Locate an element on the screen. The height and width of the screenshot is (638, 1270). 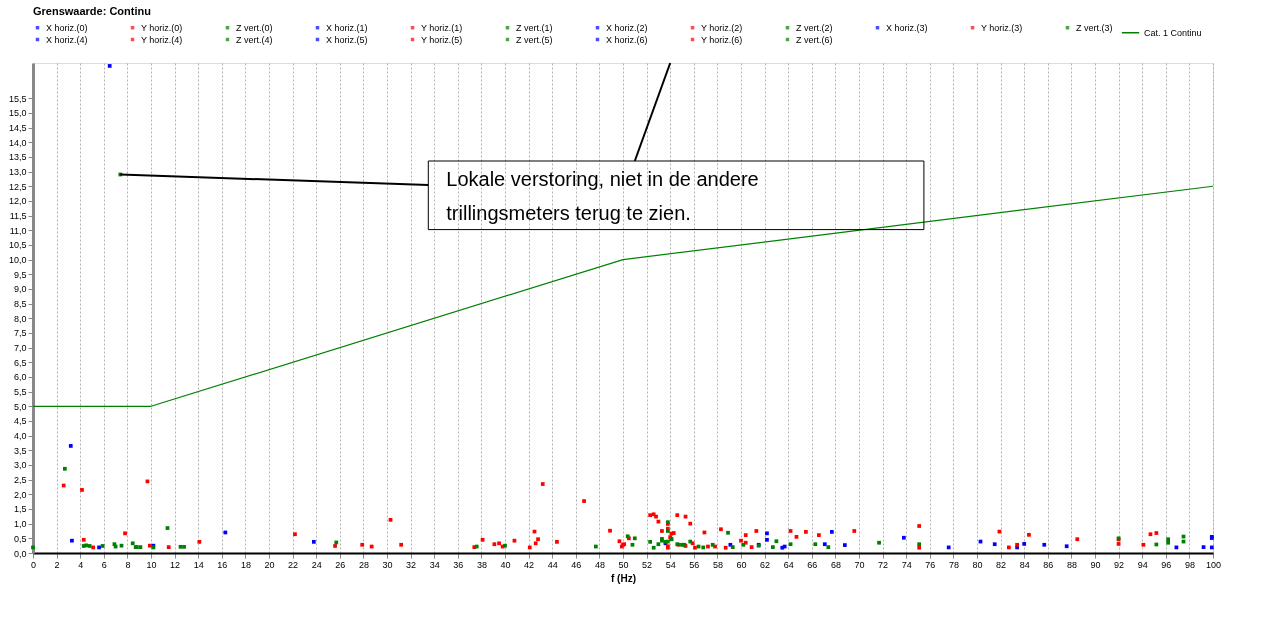
x-tick-label: 68 is located at coordinates (835, 564).